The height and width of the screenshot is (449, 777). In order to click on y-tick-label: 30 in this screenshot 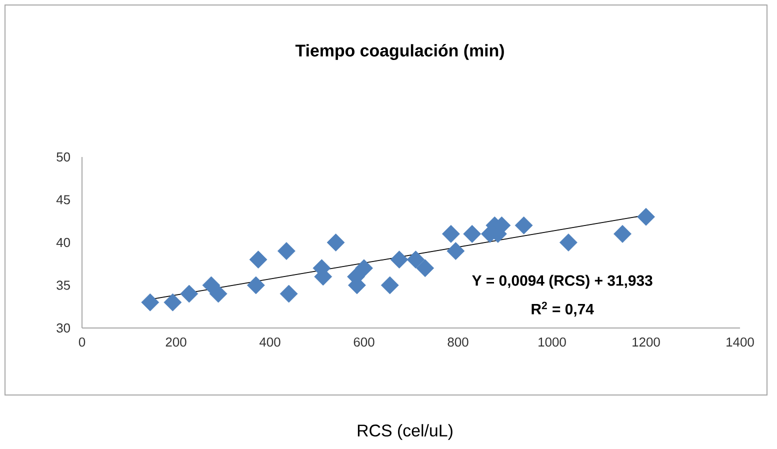, I will do `click(63, 328)`.